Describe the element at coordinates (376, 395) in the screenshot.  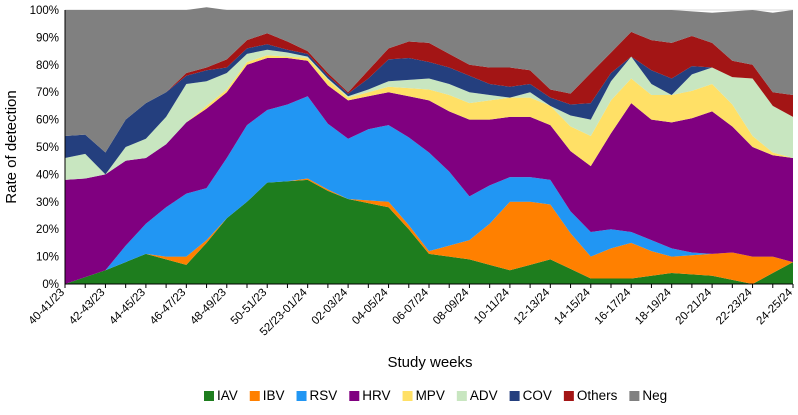
I see `legend-label-hrv: HRV` at that location.